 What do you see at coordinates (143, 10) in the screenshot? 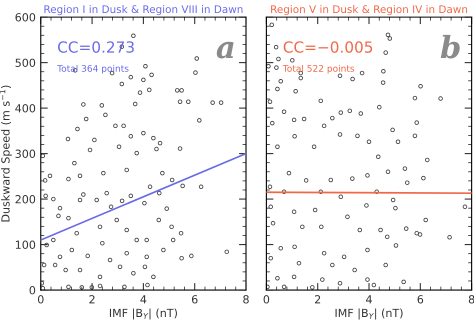
I see `chart-title: Region I in Dusk & Region VIII in Dawn` at bounding box center [143, 10].